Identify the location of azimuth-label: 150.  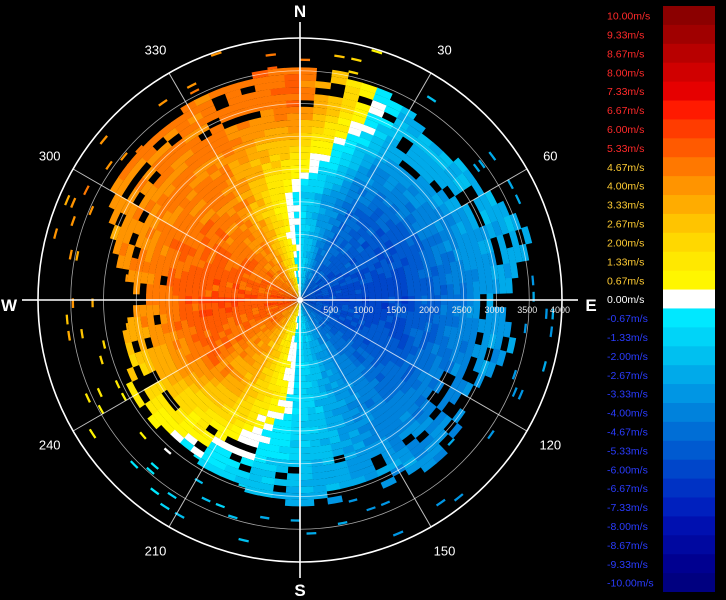
(445, 550).